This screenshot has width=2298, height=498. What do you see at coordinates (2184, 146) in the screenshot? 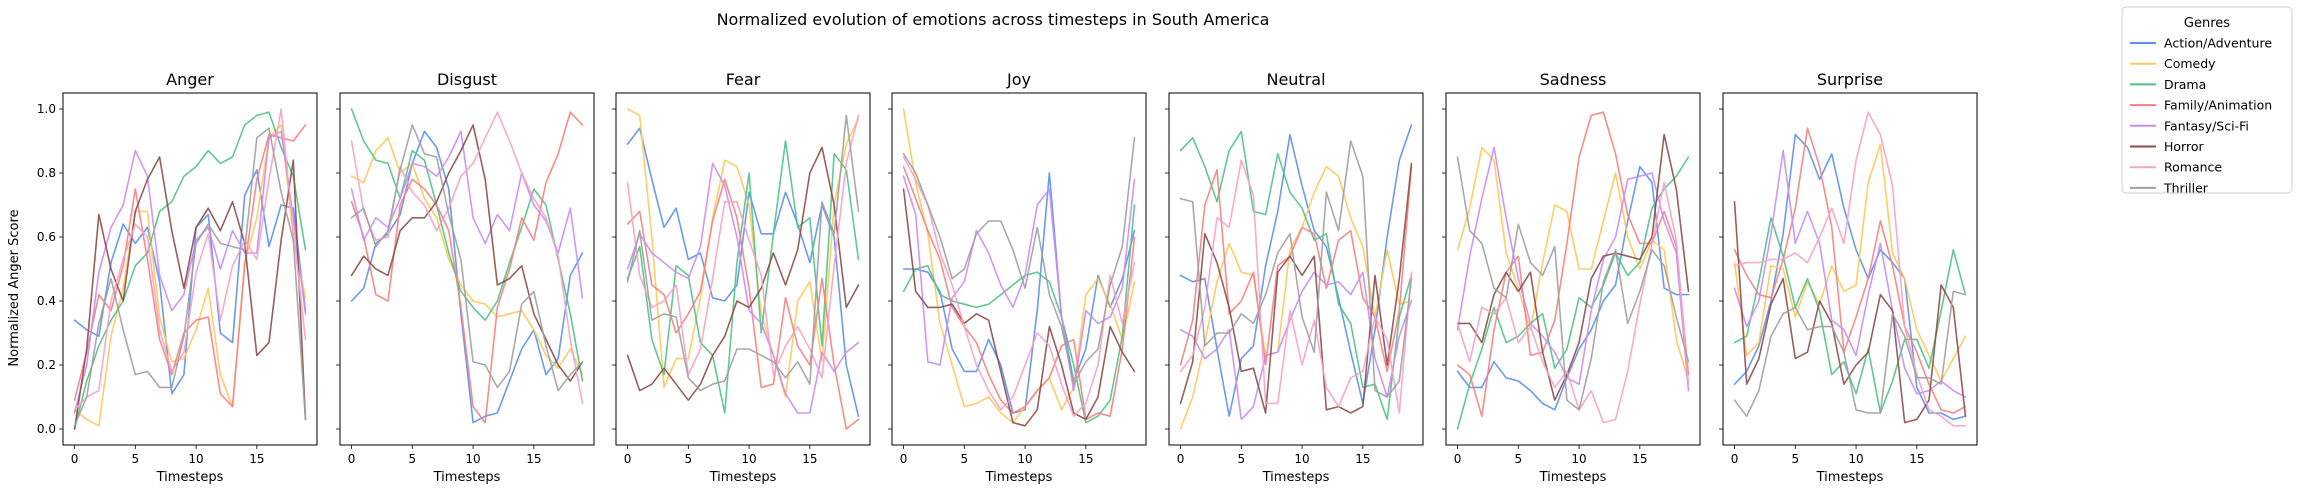
I see `legend-label: Horror` at bounding box center [2184, 146].